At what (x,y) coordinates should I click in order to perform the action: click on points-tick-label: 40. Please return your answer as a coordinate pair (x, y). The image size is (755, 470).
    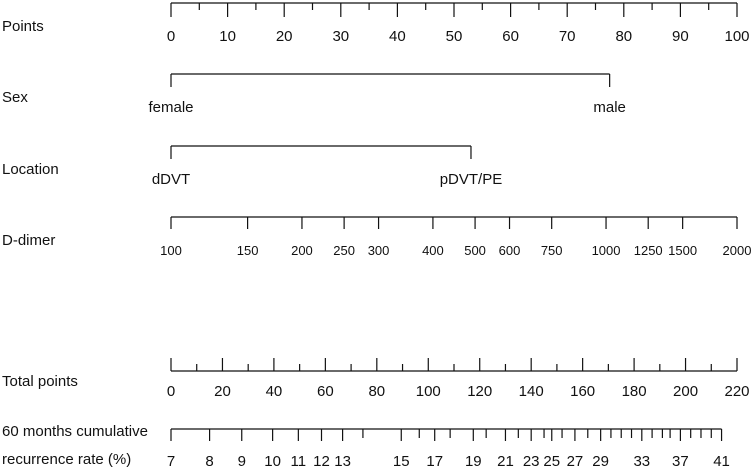
    Looking at the image, I should click on (397, 36).